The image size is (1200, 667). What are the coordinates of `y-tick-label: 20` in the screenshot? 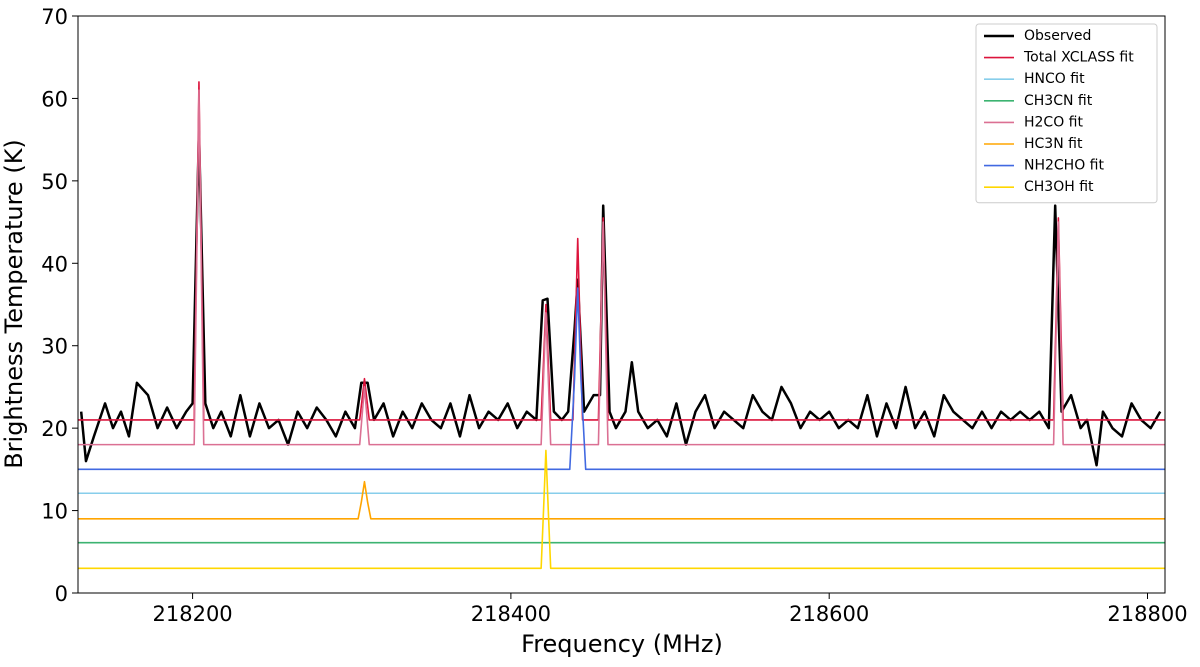 It's located at (54, 429).